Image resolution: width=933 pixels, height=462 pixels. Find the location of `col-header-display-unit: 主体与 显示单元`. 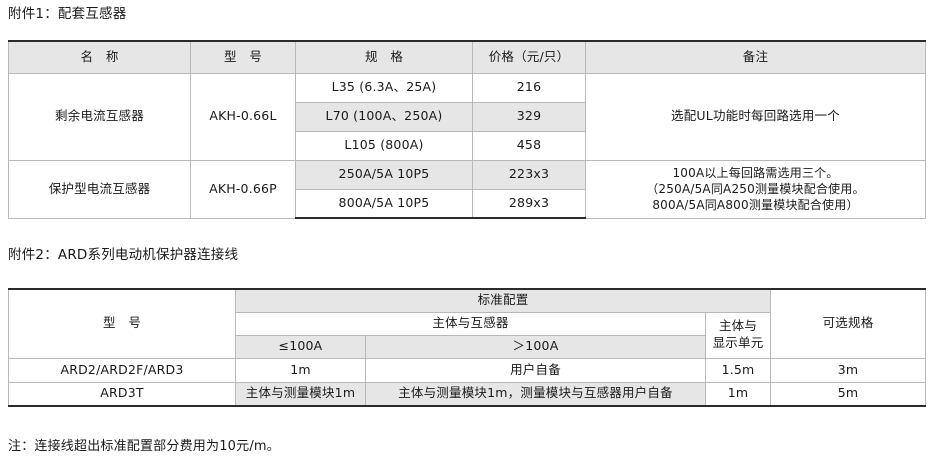

col-header-display-unit: 主体与 显示单元 is located at coordinates (738, 335).